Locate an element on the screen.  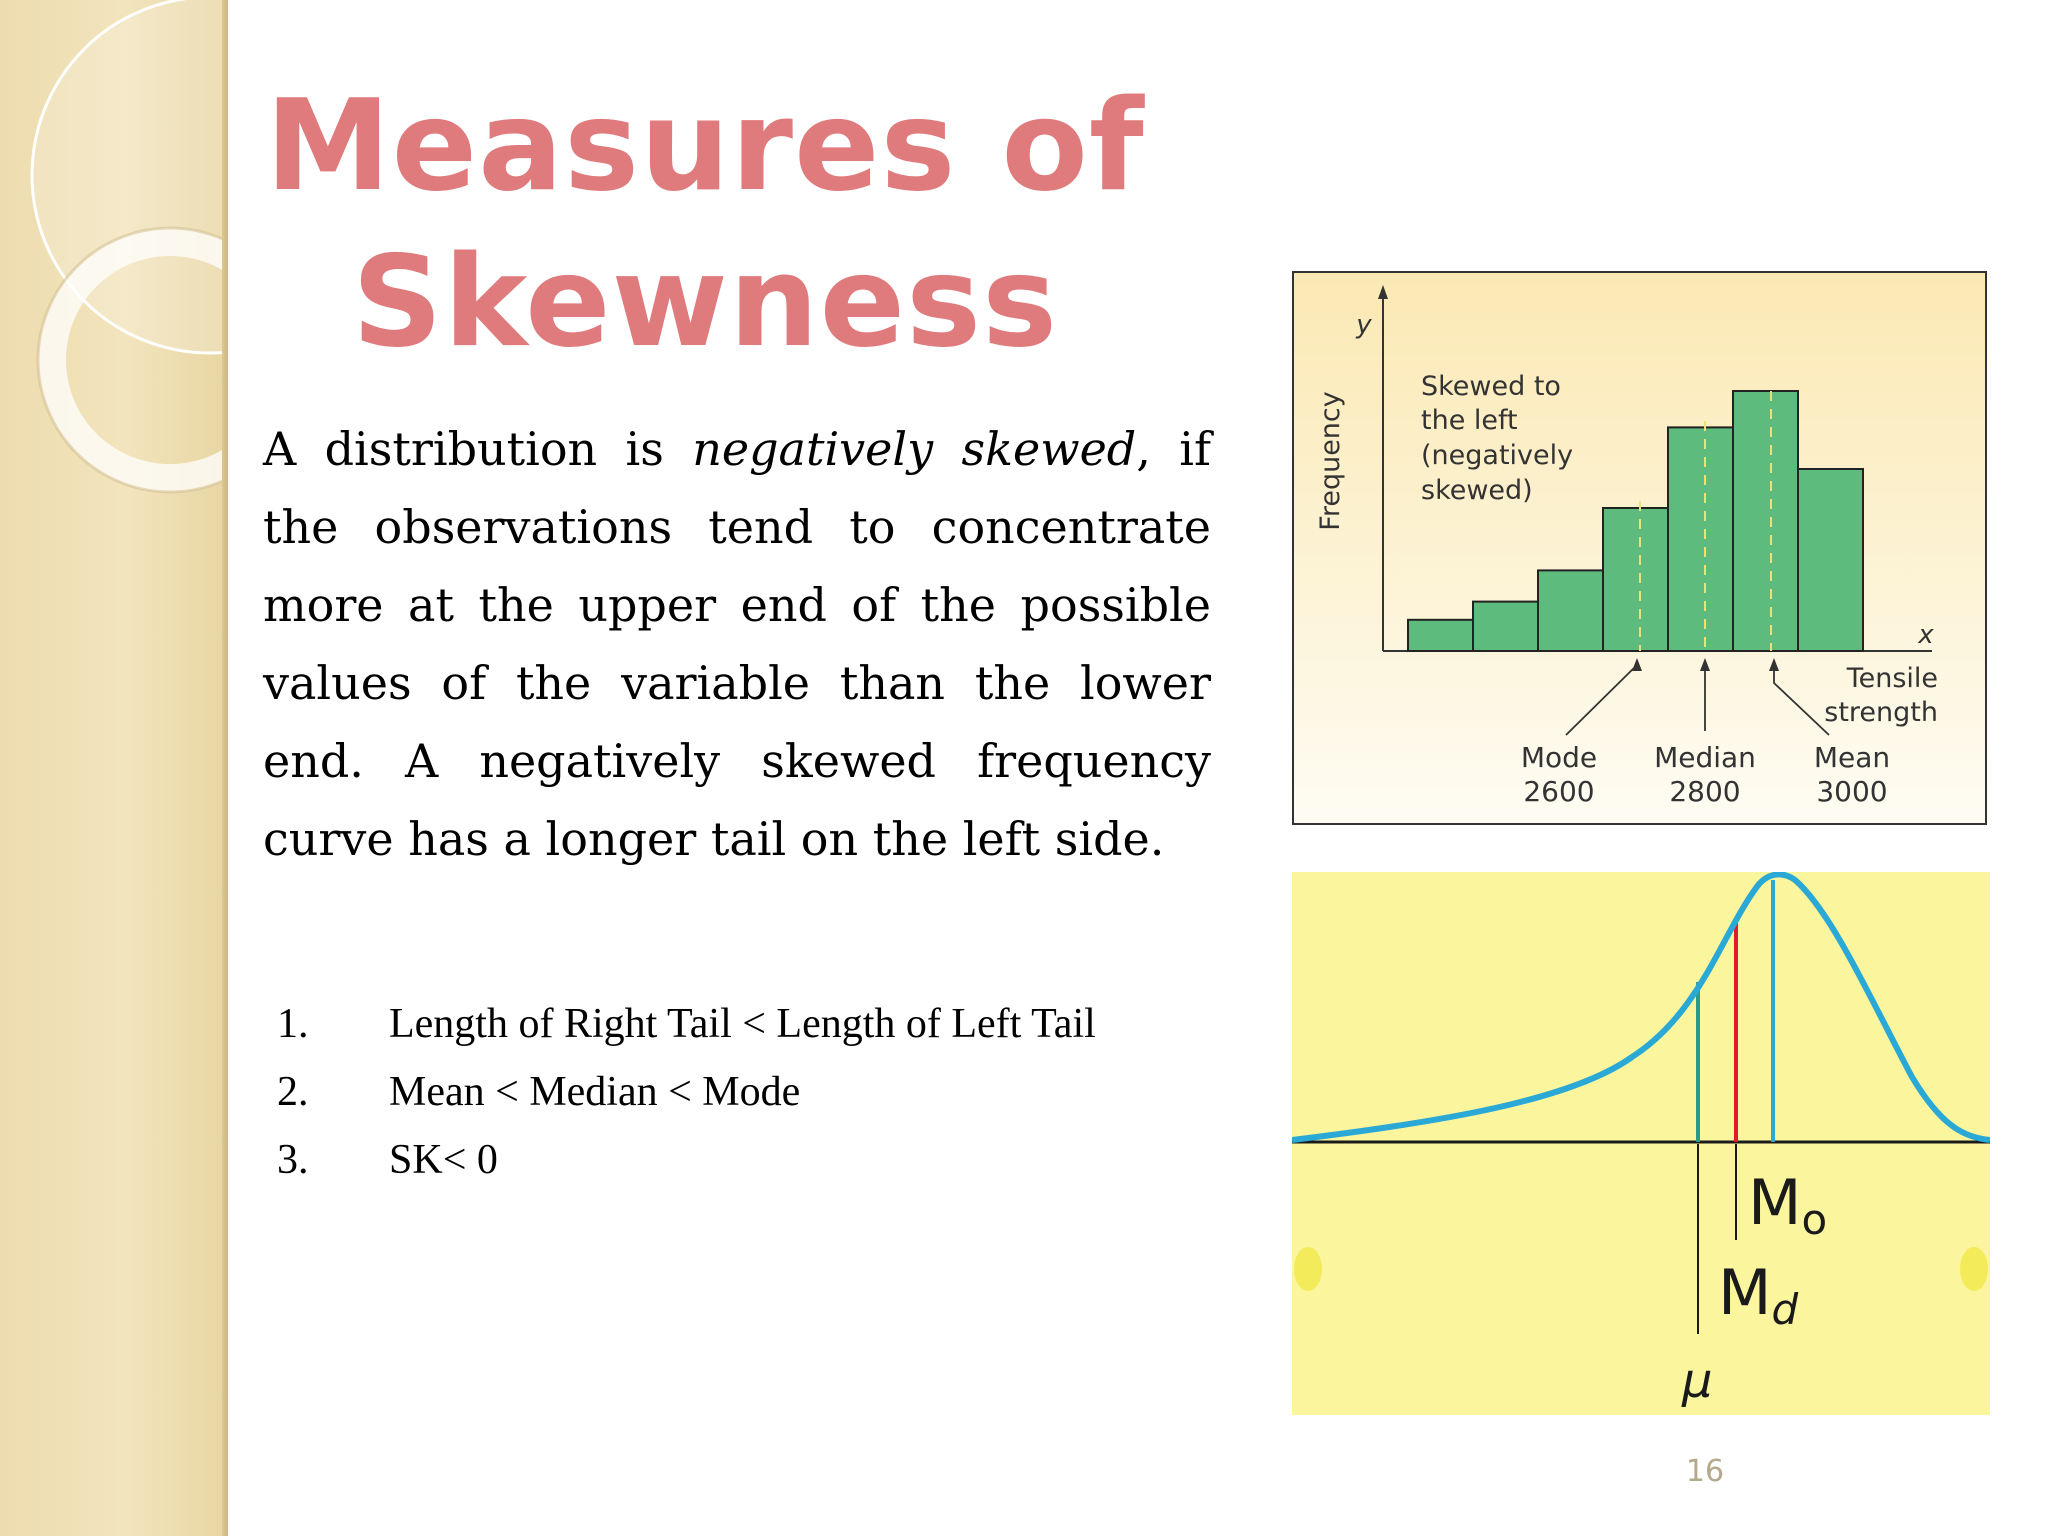
median-label: Median is located at coordinates (1705, 757).